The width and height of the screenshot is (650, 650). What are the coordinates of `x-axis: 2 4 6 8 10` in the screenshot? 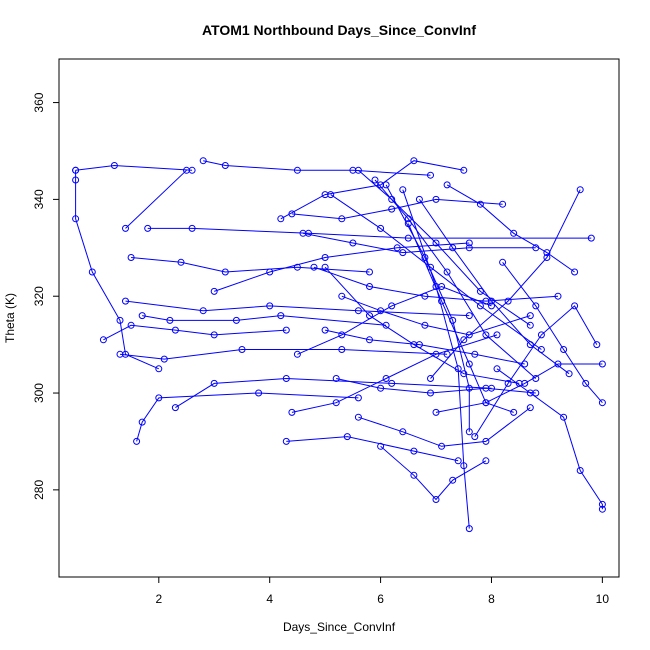 It's located at (382, 591).